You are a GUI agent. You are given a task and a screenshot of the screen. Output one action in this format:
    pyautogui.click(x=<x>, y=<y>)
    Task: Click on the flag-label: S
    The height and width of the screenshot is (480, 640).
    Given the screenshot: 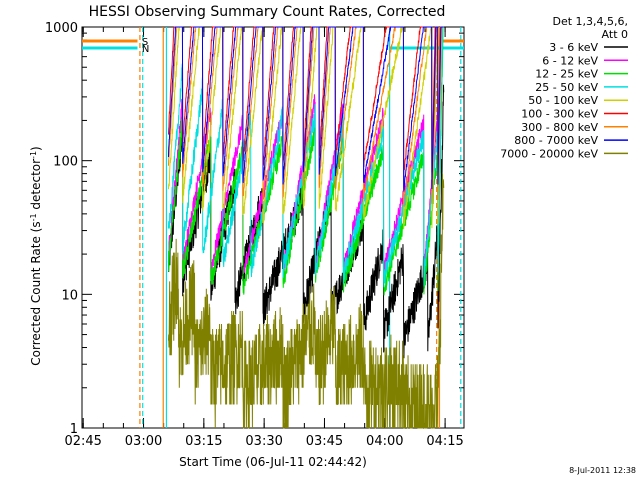 What is the action you would take?
    pyautogui.click(x=145, y=42)
    